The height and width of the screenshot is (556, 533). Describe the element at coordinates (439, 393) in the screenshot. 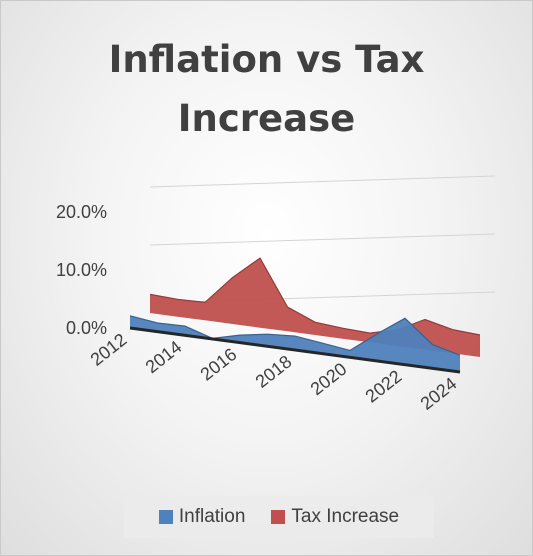

I see `x-tick-label: 2024` at that location.